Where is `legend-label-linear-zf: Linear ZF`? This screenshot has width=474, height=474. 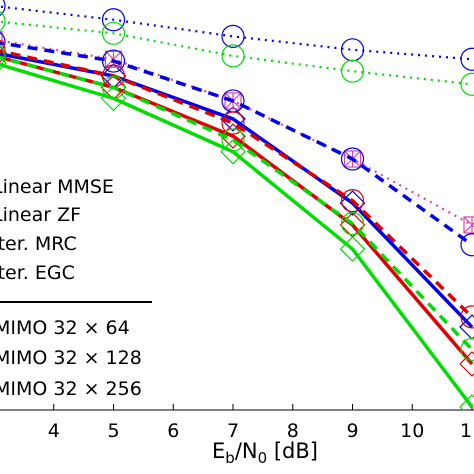 legend-label-linear-zf: Linear ZF is located at coordinates (40, 215).